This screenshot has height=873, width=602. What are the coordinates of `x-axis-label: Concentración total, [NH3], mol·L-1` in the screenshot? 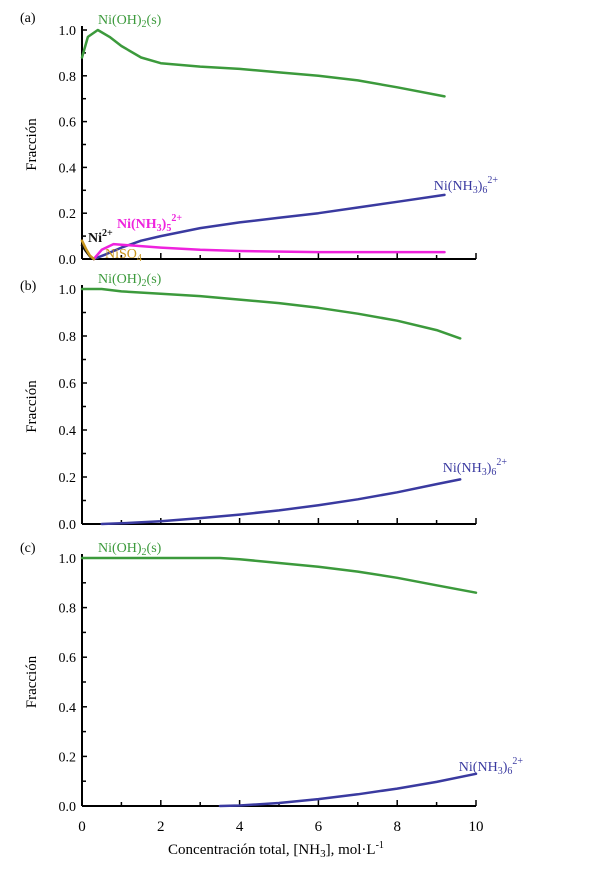 It's located at (276, 850).